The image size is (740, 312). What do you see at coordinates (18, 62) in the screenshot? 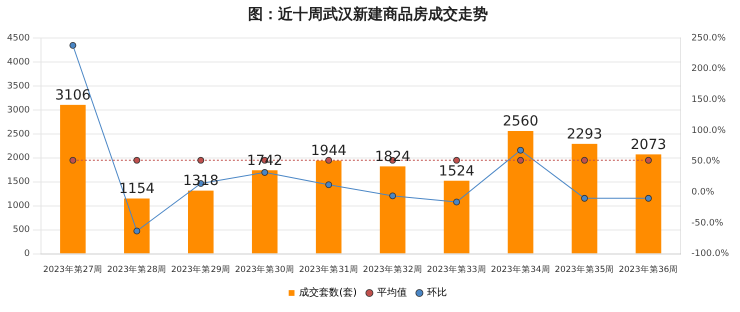
I see `y-tick-label: 4000` at bounding box center [18, 62].